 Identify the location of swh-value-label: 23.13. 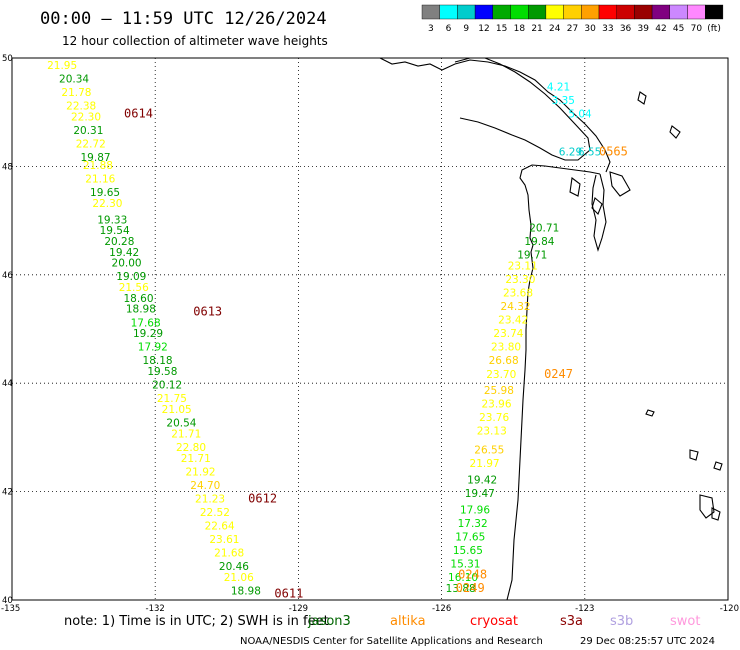
(492, 432).